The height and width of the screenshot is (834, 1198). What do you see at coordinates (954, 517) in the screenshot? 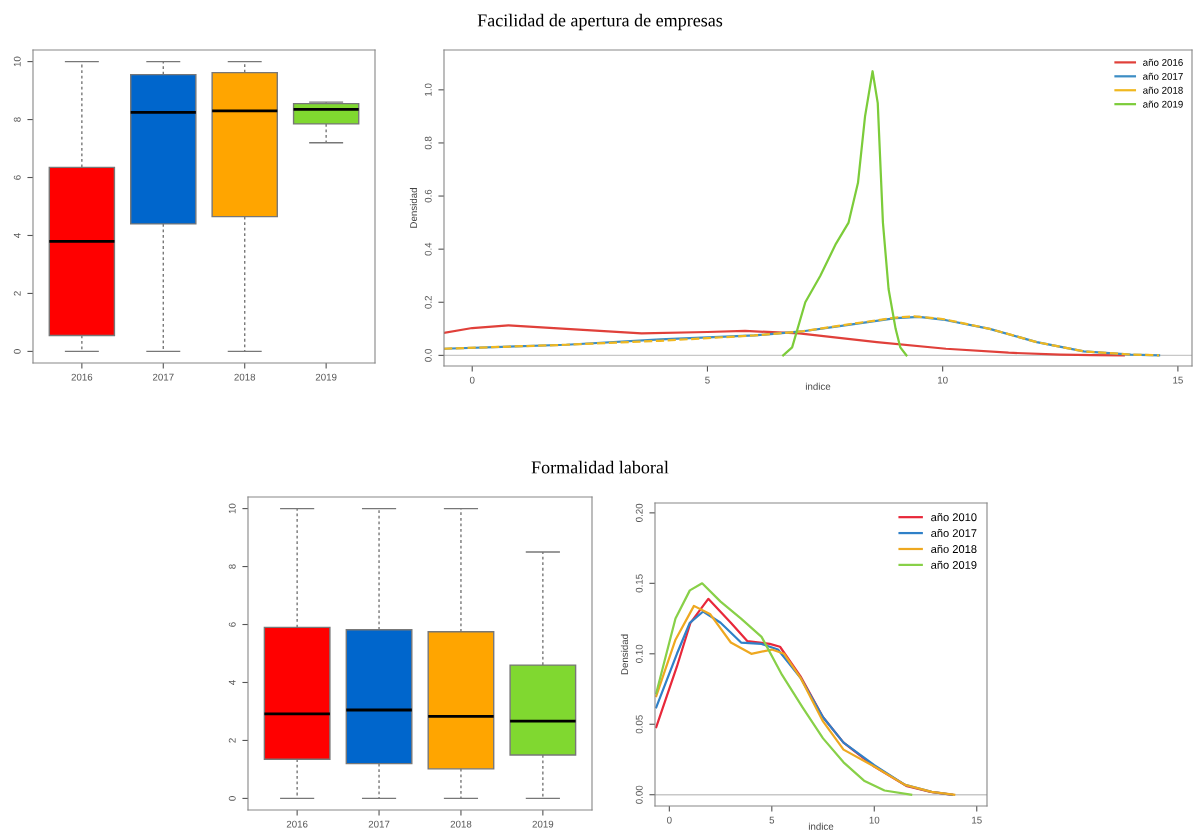
I see `legend-label: año 2010` at bounding box center [954, 517].